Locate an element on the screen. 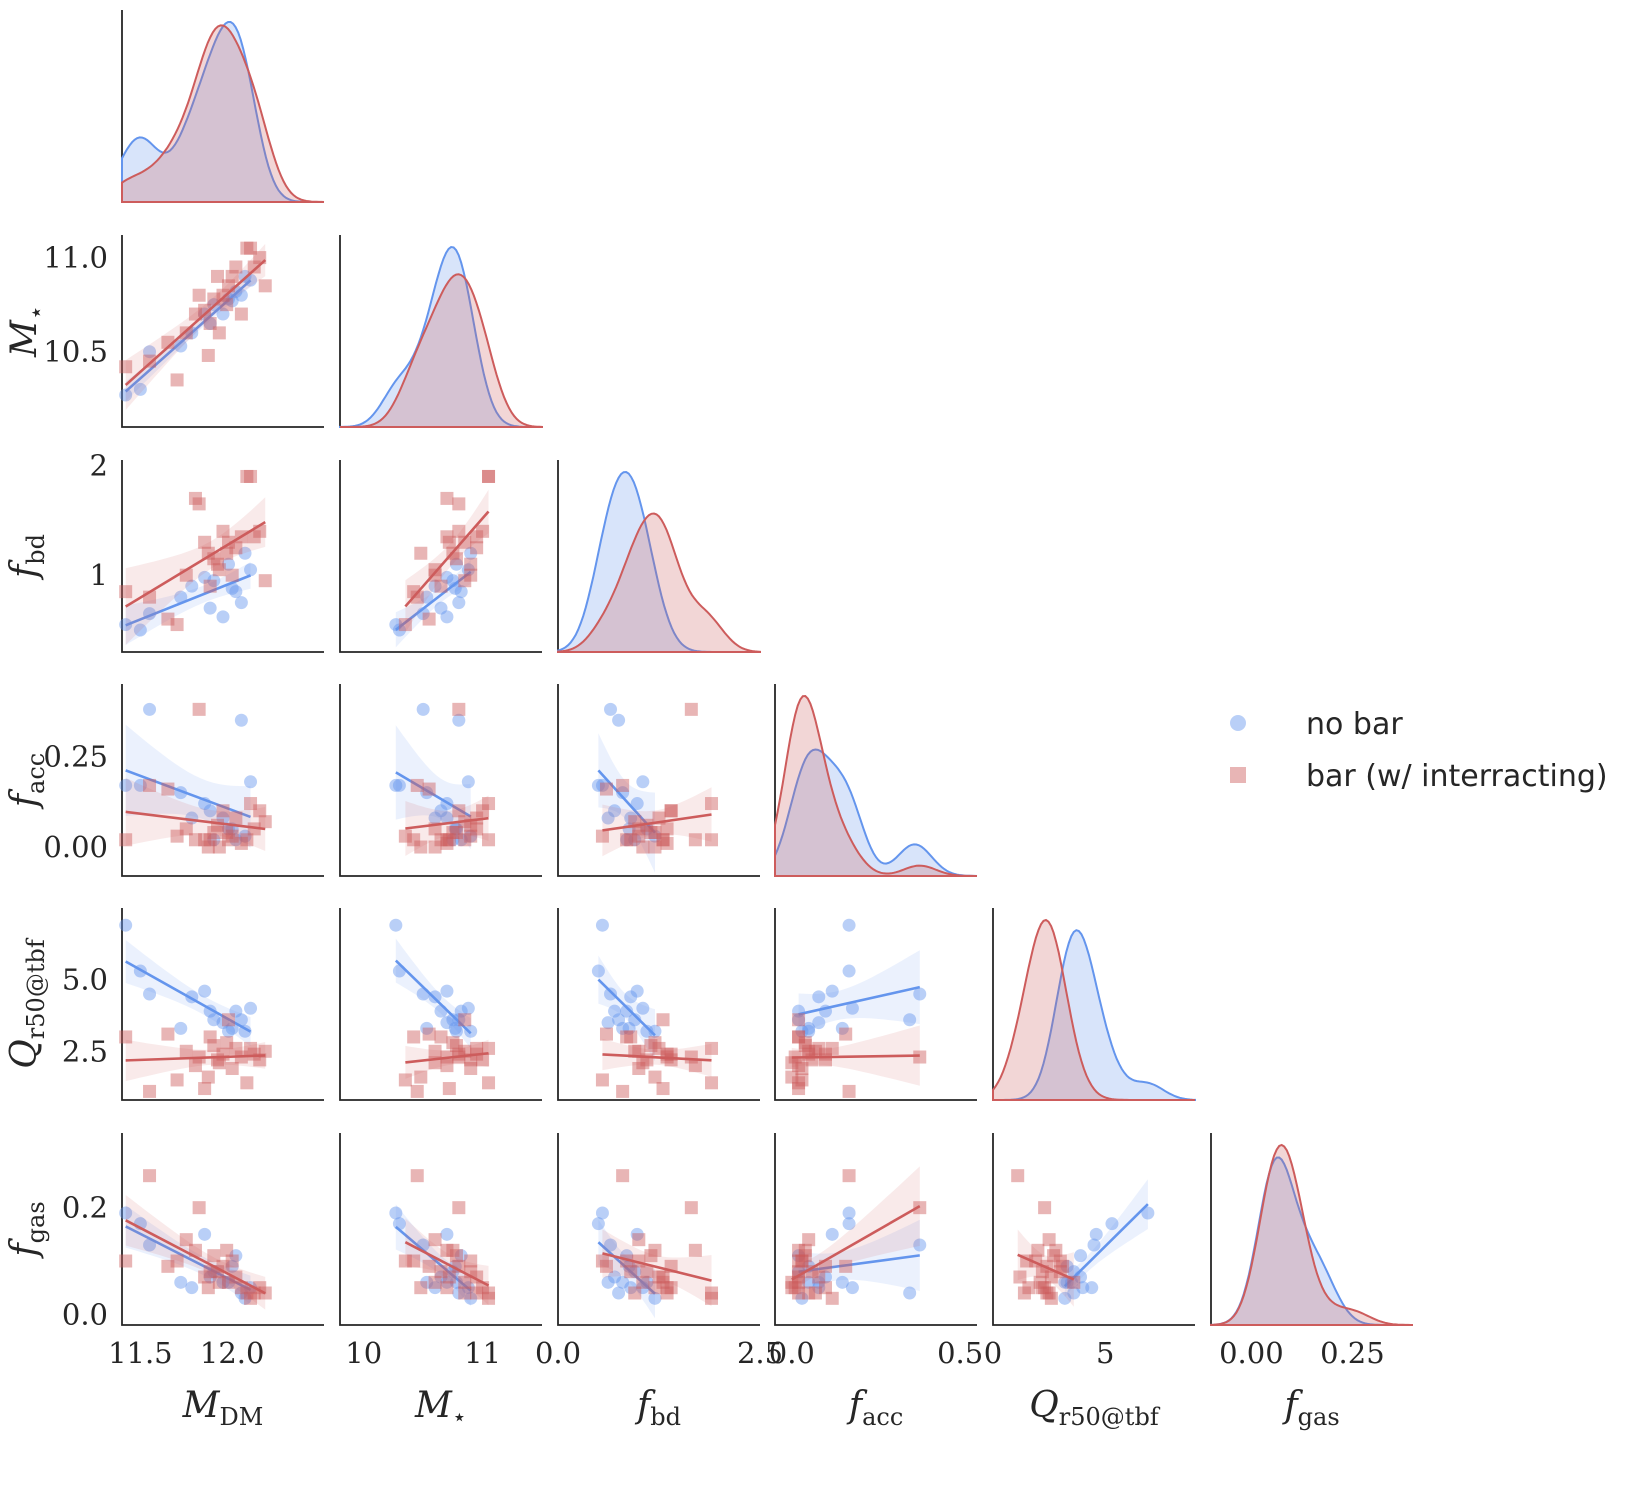 This screenshot has width=1644, height=1495. ylabel-q: Qr50@tbf is located at coordinates (27, 1003).